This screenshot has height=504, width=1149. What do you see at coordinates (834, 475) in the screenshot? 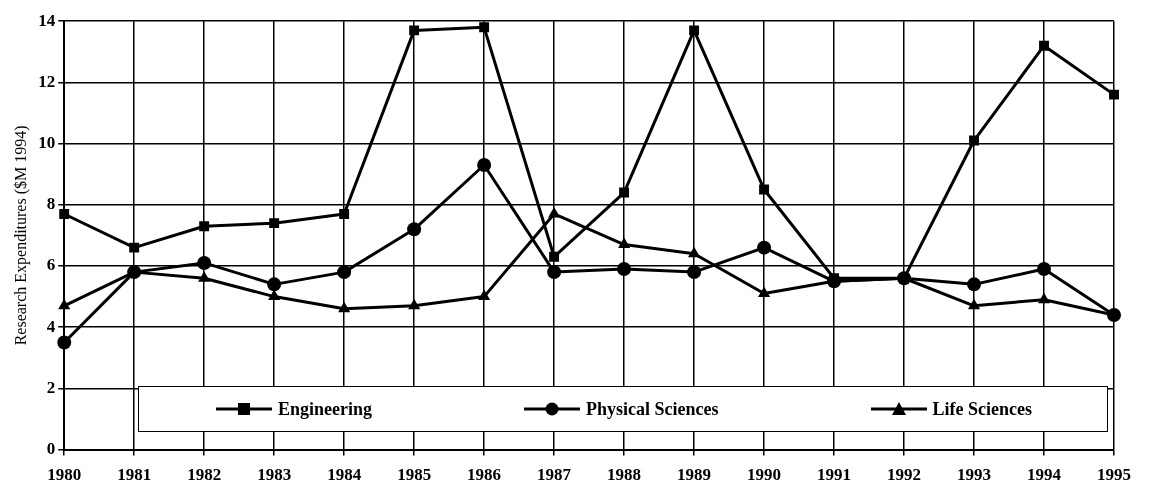
I see `x-tick-label: 1991` at bounding box center [834, 475].